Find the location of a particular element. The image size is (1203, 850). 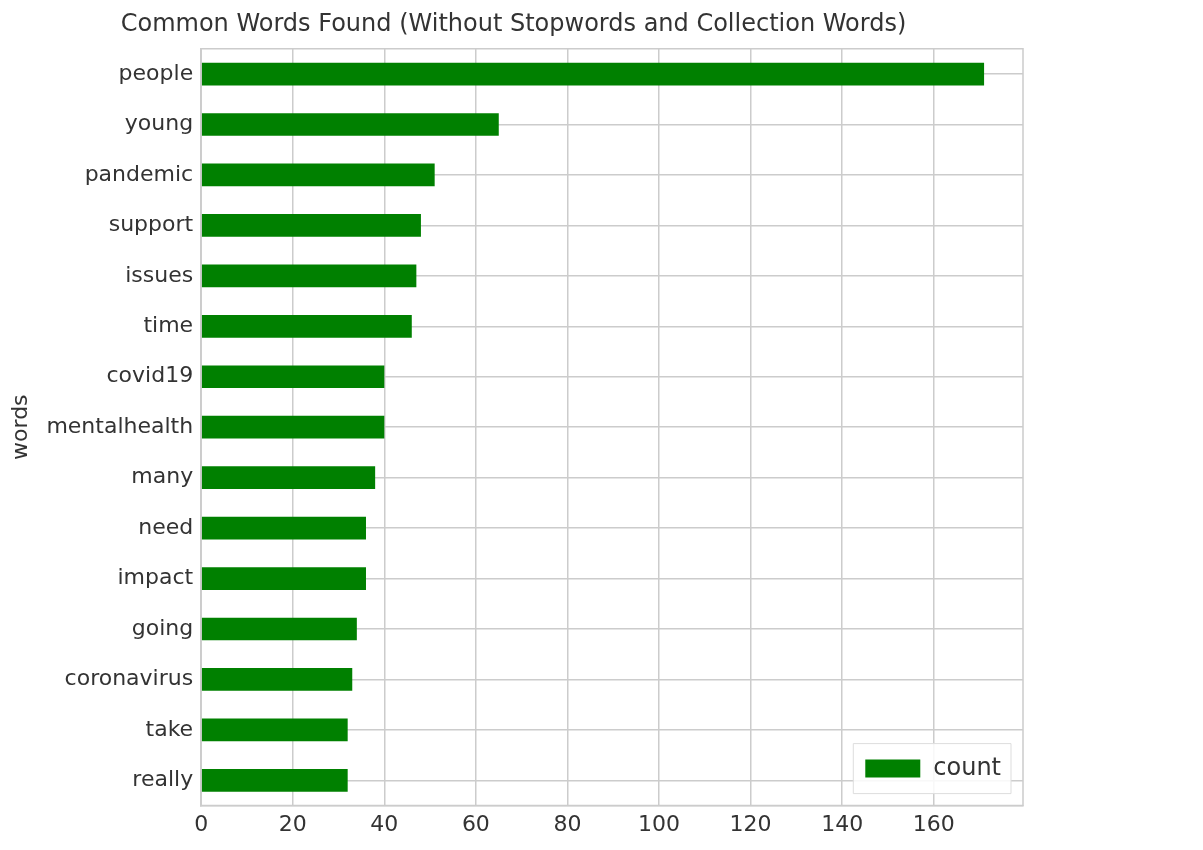

x-tick-label: 0 is located at coordinates (201, 823).